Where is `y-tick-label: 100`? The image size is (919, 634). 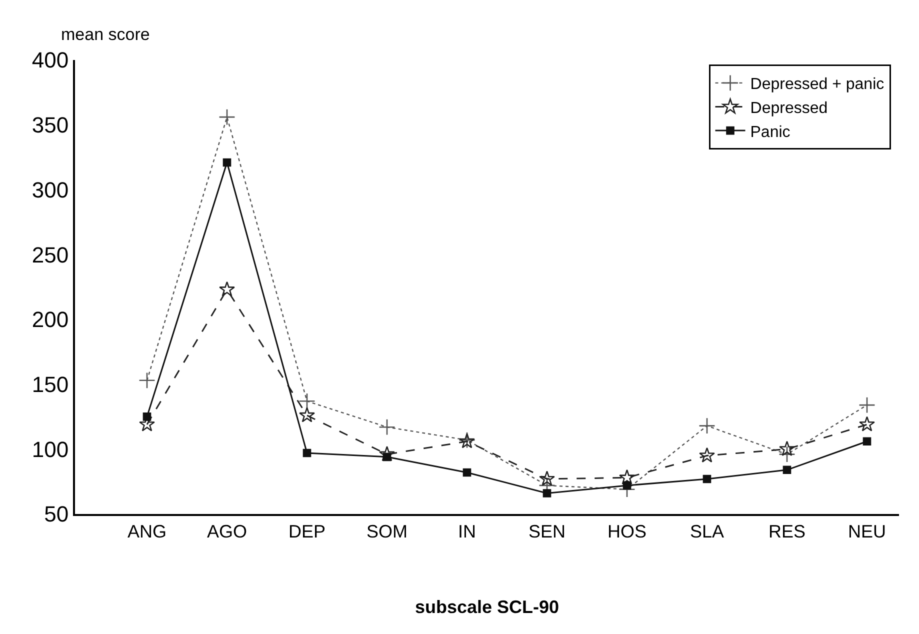 y-tick-label: 100 is located at coordinates (50, 449).